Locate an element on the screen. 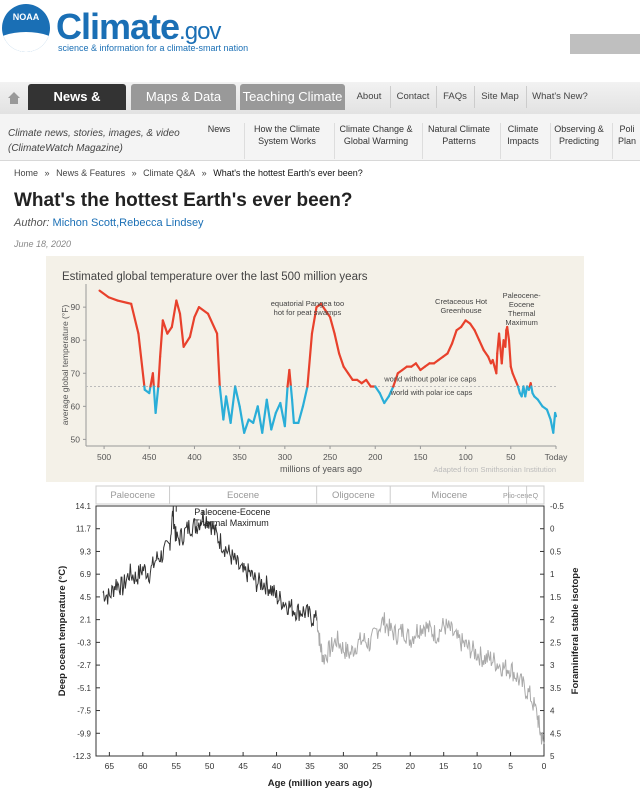  y-tick-label: 9.3 is located at coordinates (86, 551).